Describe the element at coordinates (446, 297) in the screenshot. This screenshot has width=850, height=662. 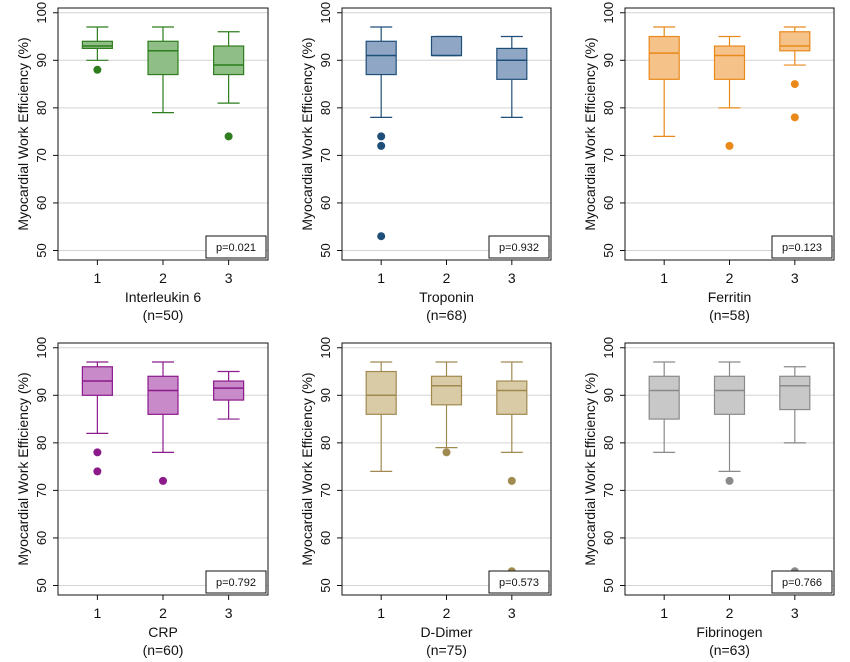
I see `x-axis-label: Troponin` at that location.